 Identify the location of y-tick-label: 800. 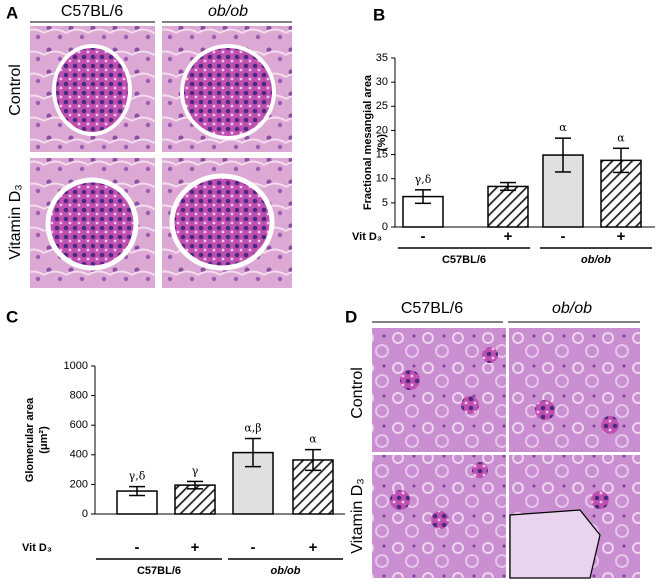
(79, 396).